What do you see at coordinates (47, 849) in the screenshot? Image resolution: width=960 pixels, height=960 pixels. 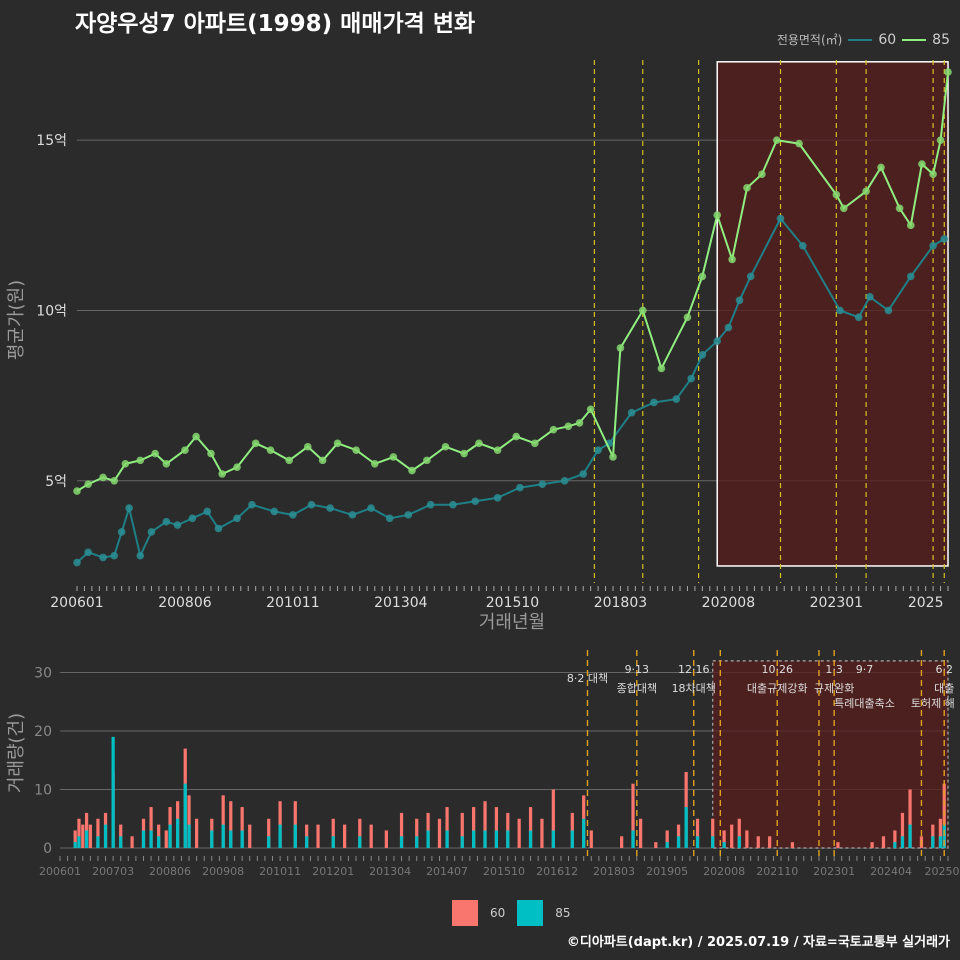 I see `volume-y-tick-label: 0` at bounding box center [47, 849].